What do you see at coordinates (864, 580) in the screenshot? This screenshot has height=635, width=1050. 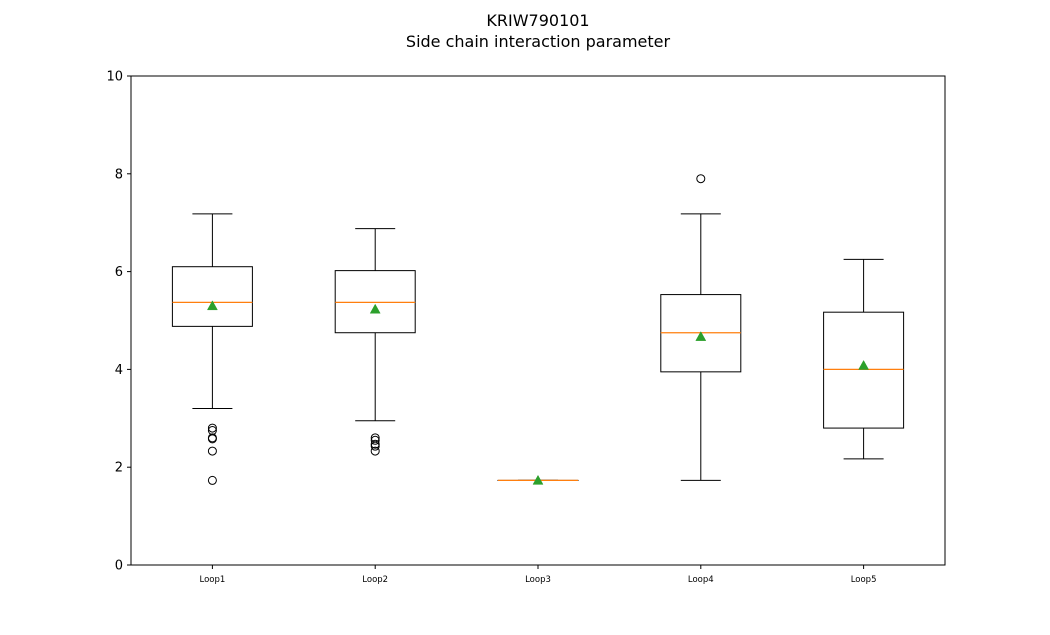 I see `x-tick-label: Loop5` at bounding box center [864, 580].